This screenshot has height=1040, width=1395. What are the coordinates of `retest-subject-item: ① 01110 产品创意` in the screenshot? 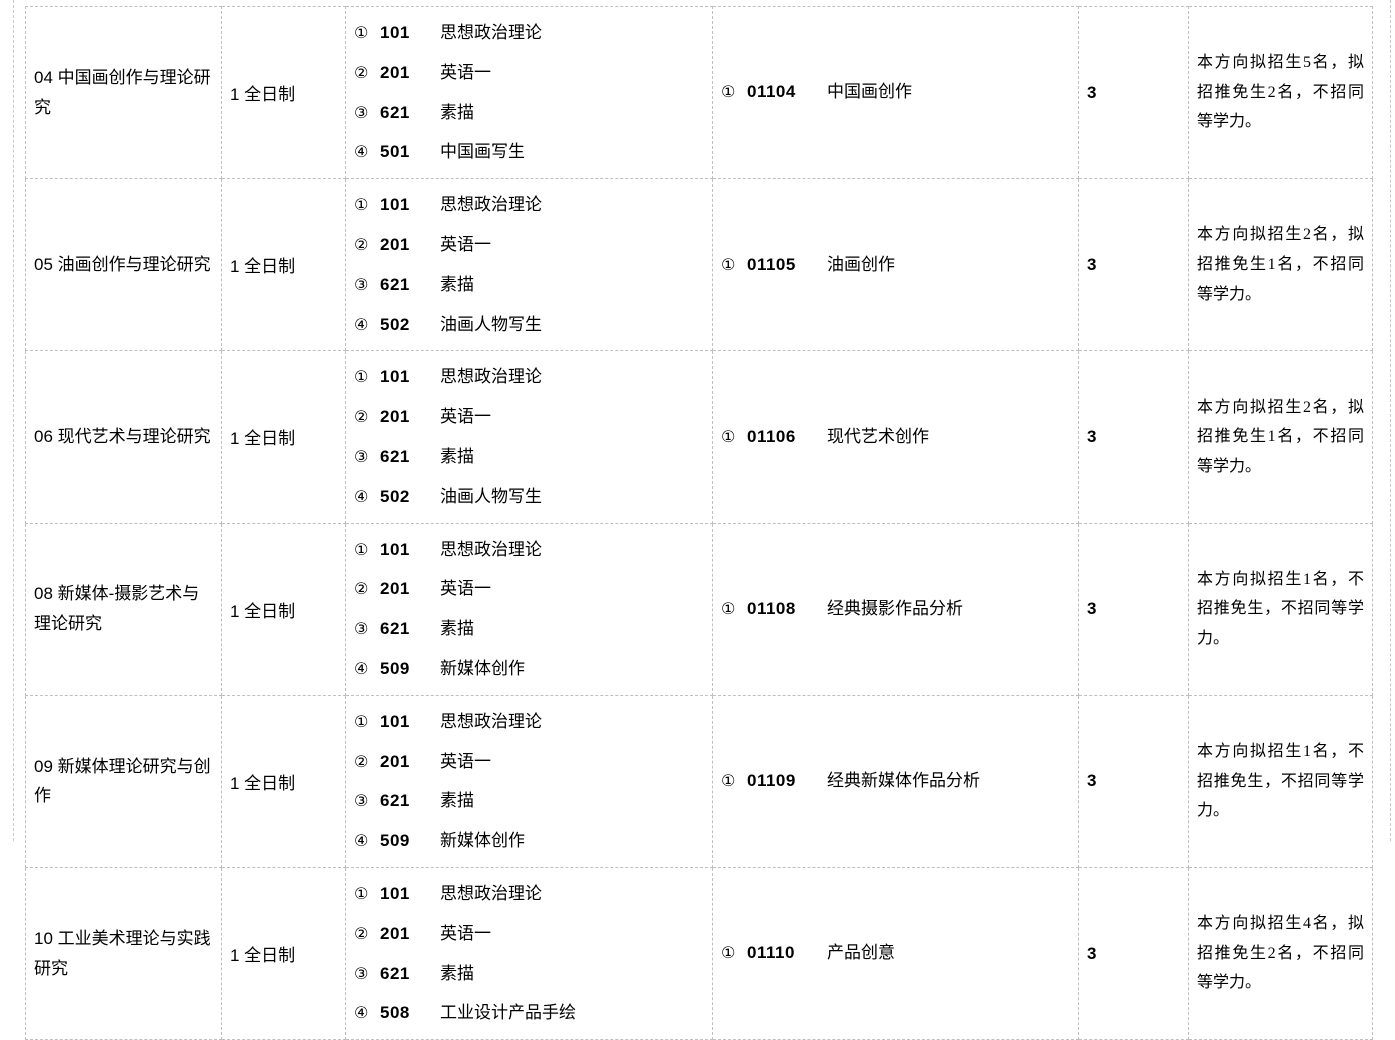 It's located at (895, 953).